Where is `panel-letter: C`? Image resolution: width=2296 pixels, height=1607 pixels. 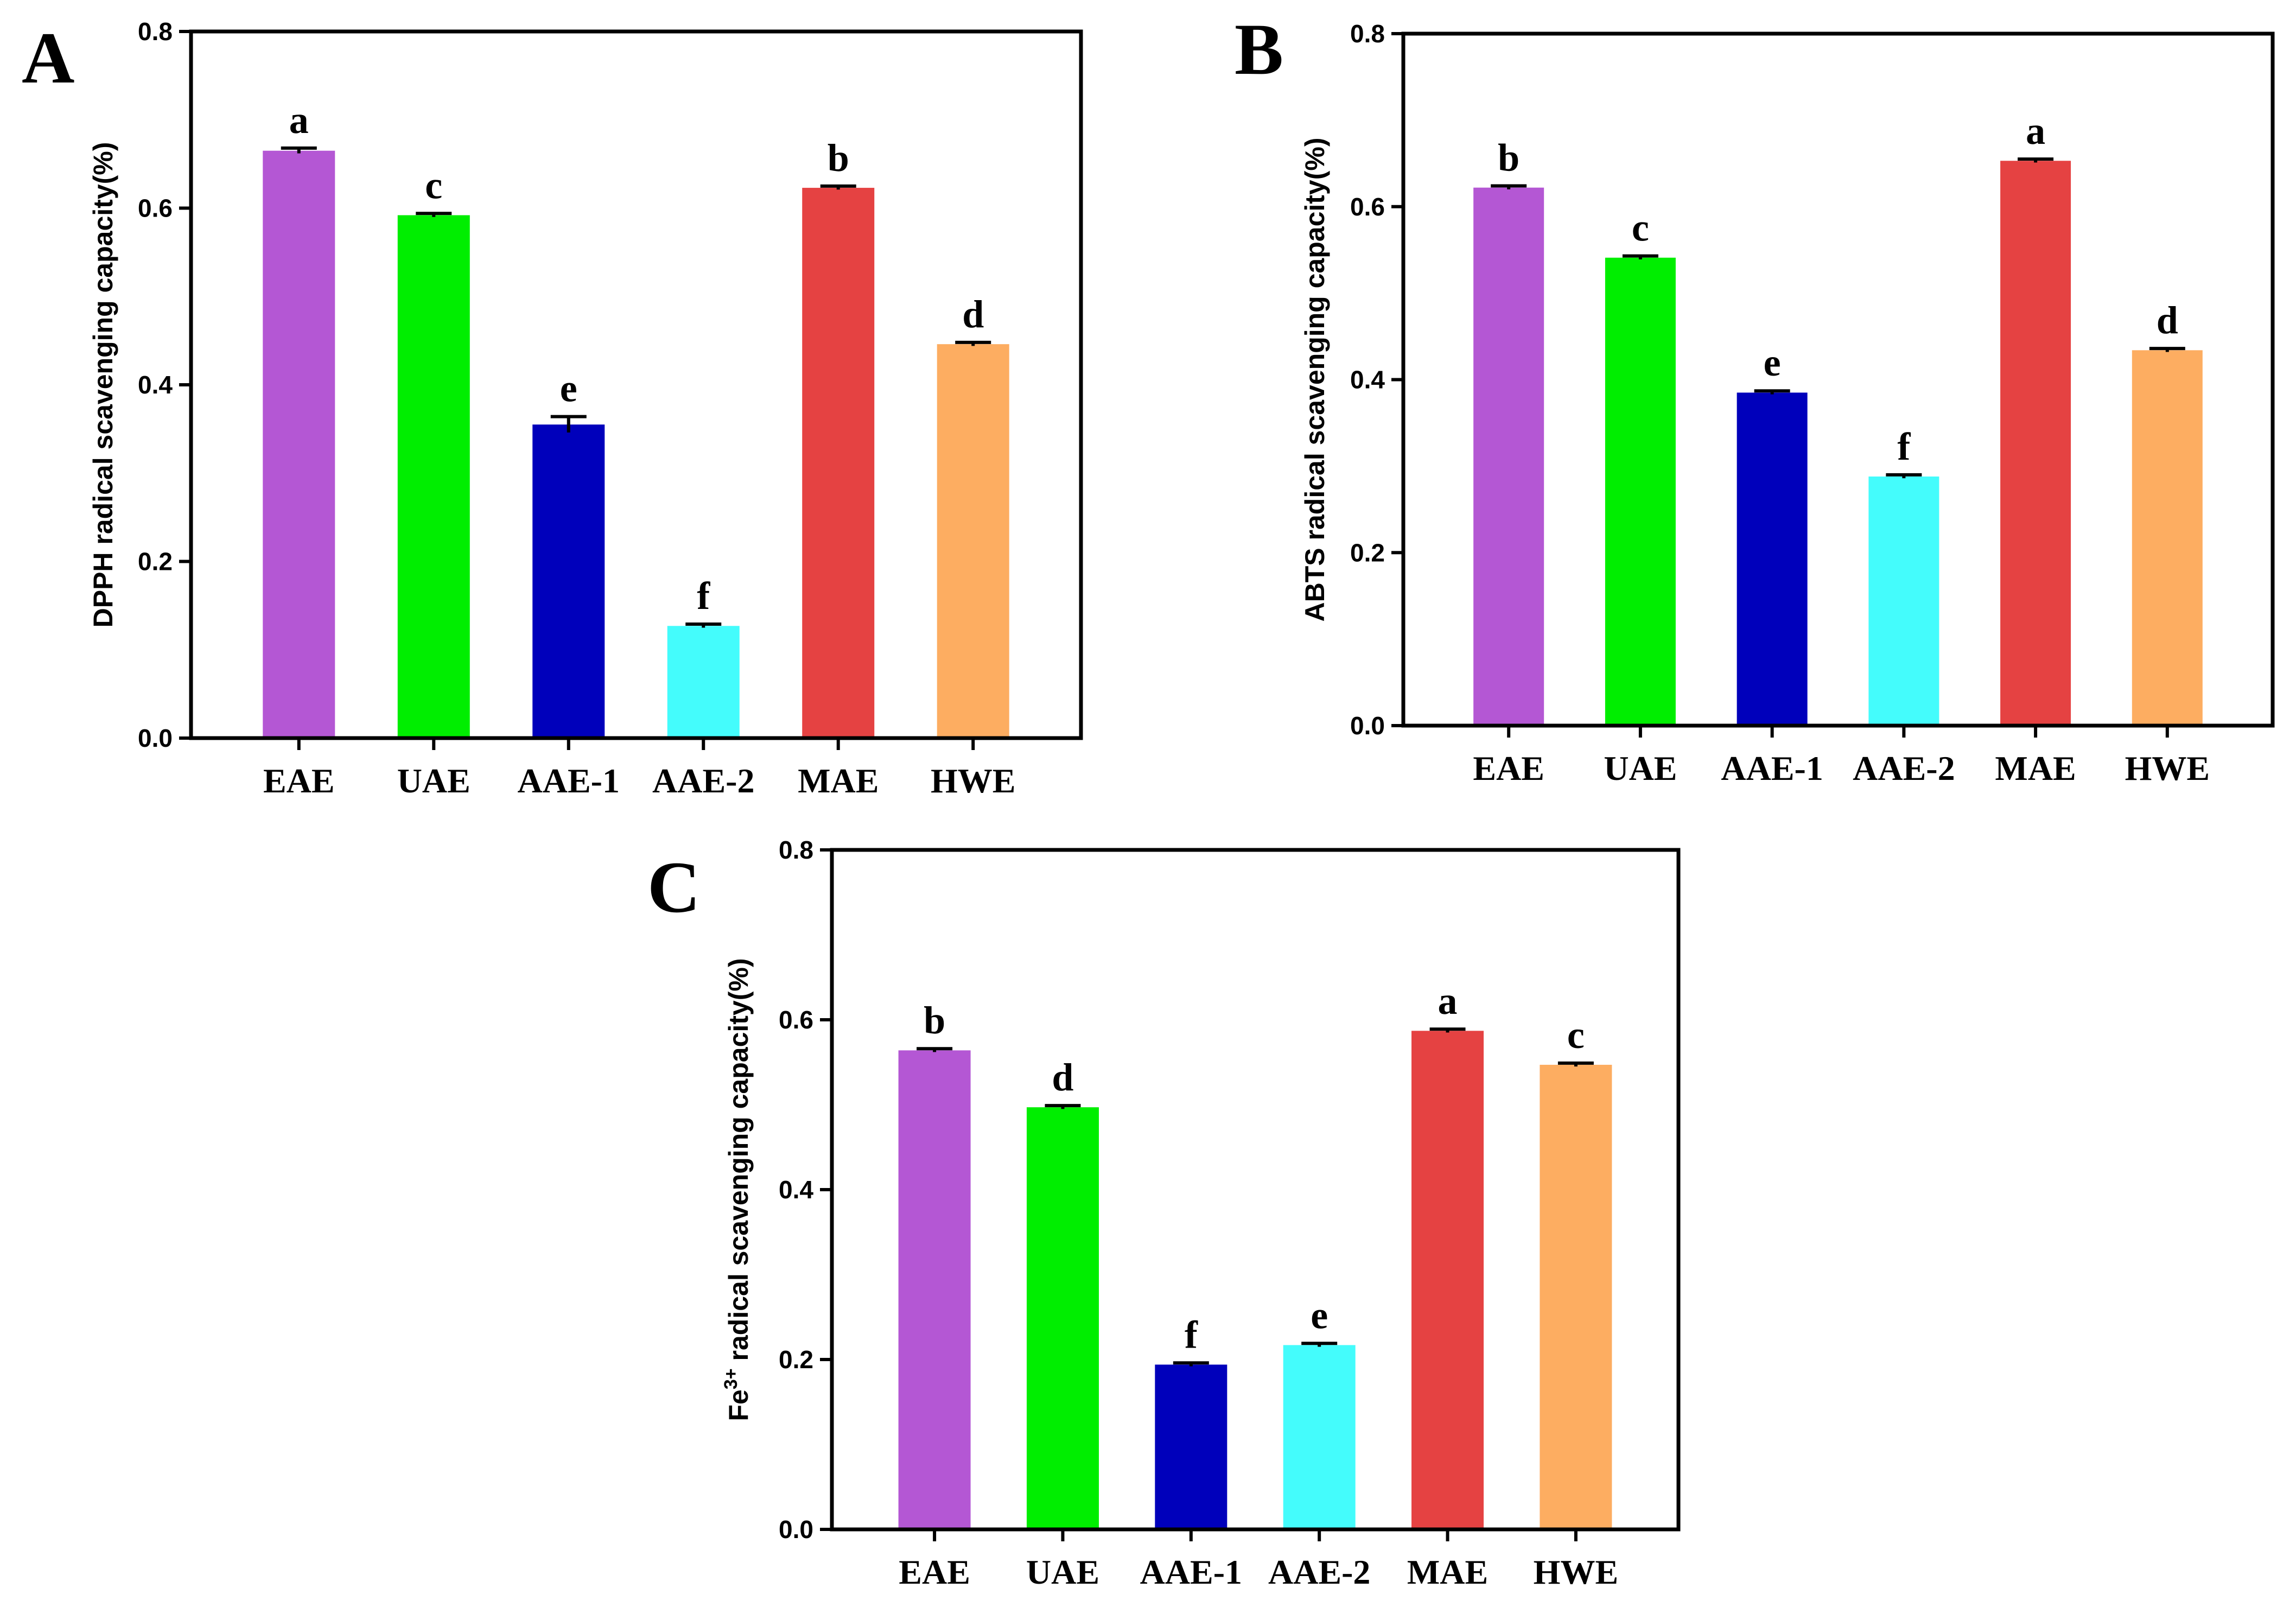
panel-letter: C is located at coordinates (674, 888).